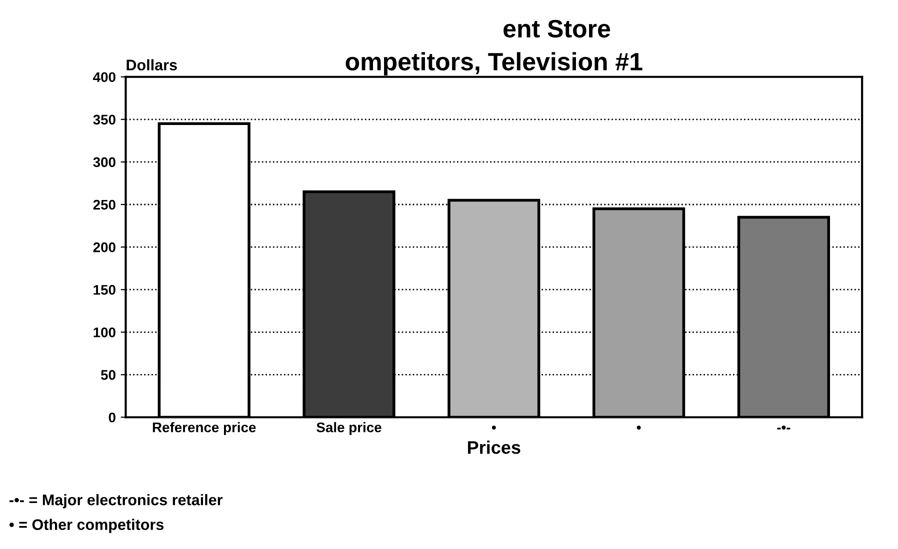 Image resolution: width=898 pixels, height=549 pixels. Describe the element at coordinates (104, 77) in the screenshot. I see `y-tick-label: 400` at that location.